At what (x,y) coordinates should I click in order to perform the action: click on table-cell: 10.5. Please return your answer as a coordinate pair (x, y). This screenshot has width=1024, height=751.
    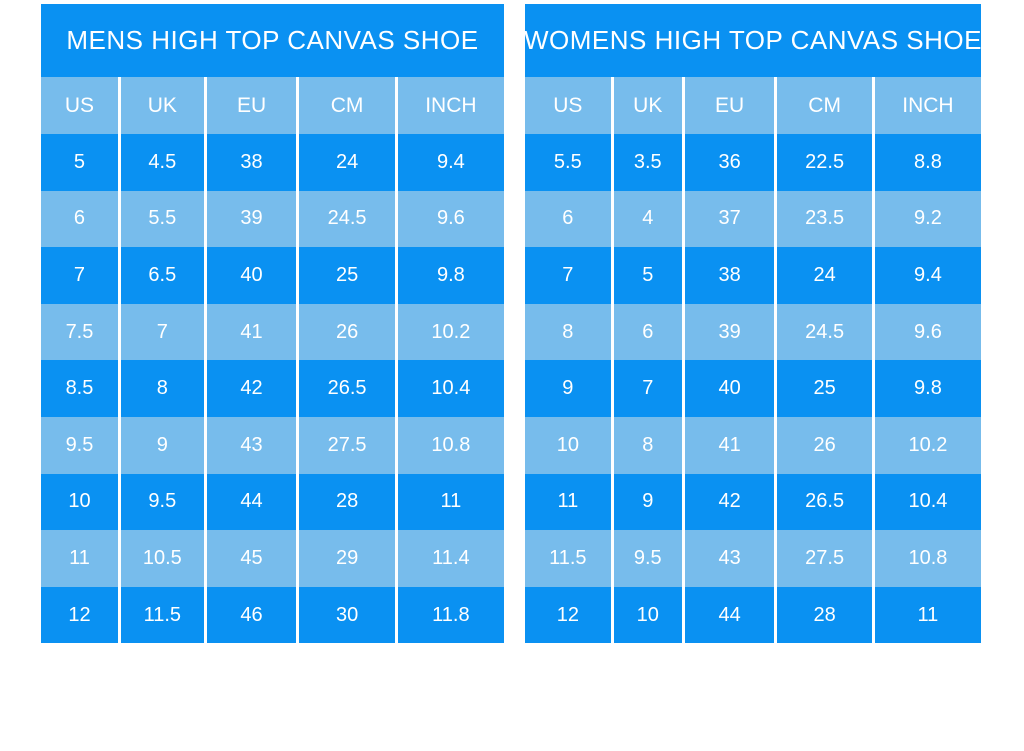
    Looking at the image, I should click on (162, 558).